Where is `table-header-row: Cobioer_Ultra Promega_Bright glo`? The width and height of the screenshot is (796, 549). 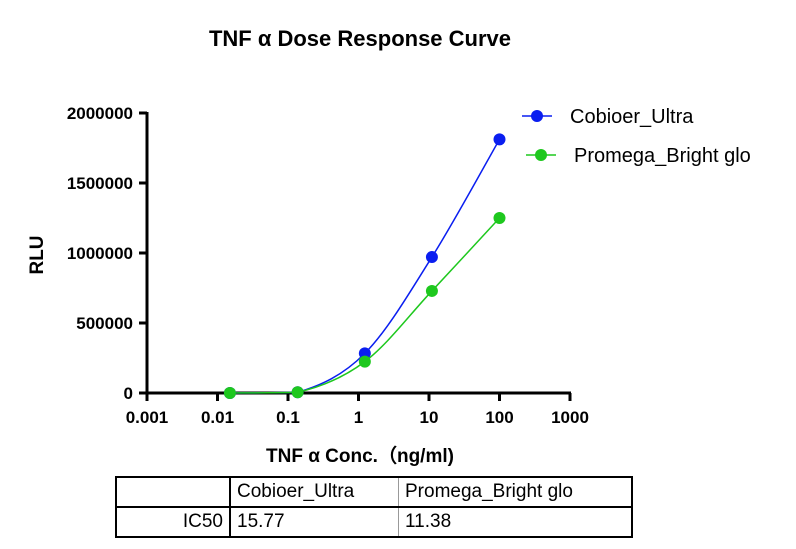
table-header-row: Cobioer_Ultra Promega_Bright glo is located at coordinates (374, 492).